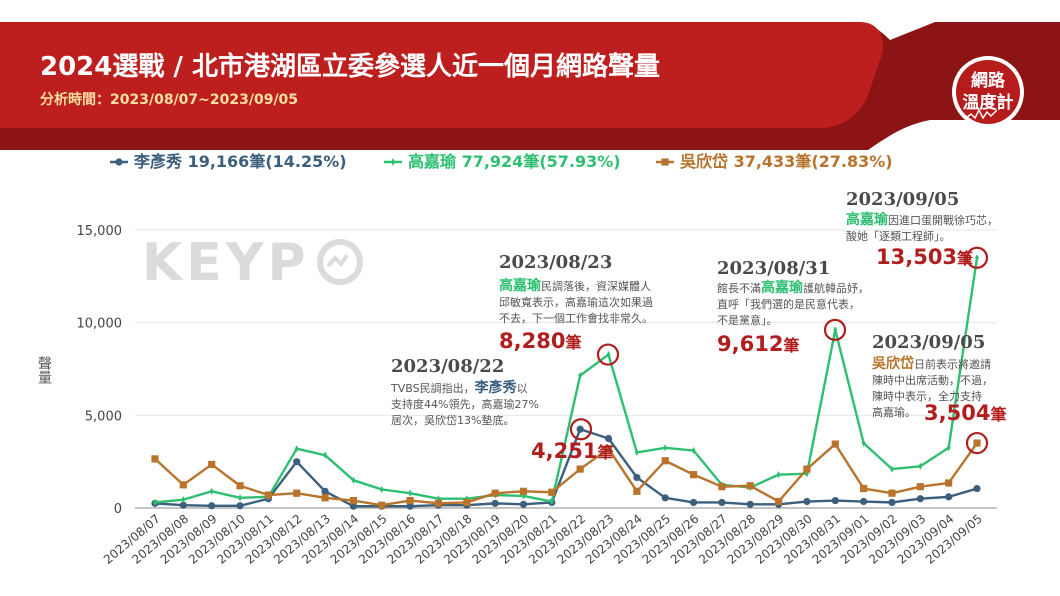 The height and width of the screenshot is (596, 1060). What do you see at coordinates (103, 416) in the screenshot?
I see `y-tick-label: 5,000` at bounding box center [103, 416].